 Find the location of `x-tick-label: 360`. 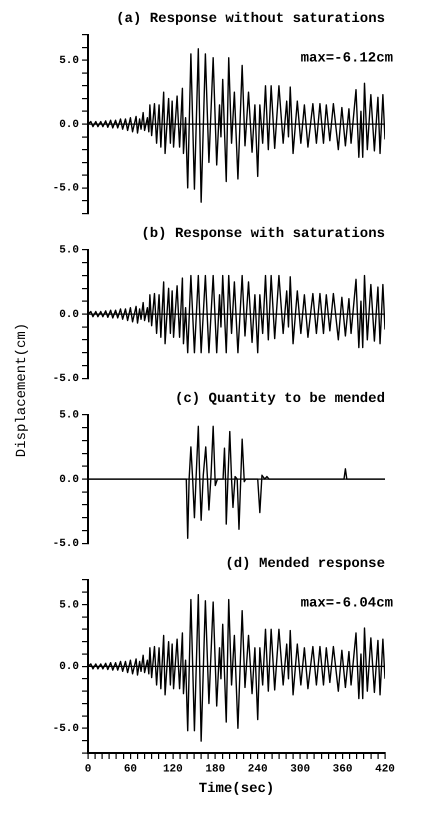

x-tick-label: 360 is located at coordinates (342, 769).